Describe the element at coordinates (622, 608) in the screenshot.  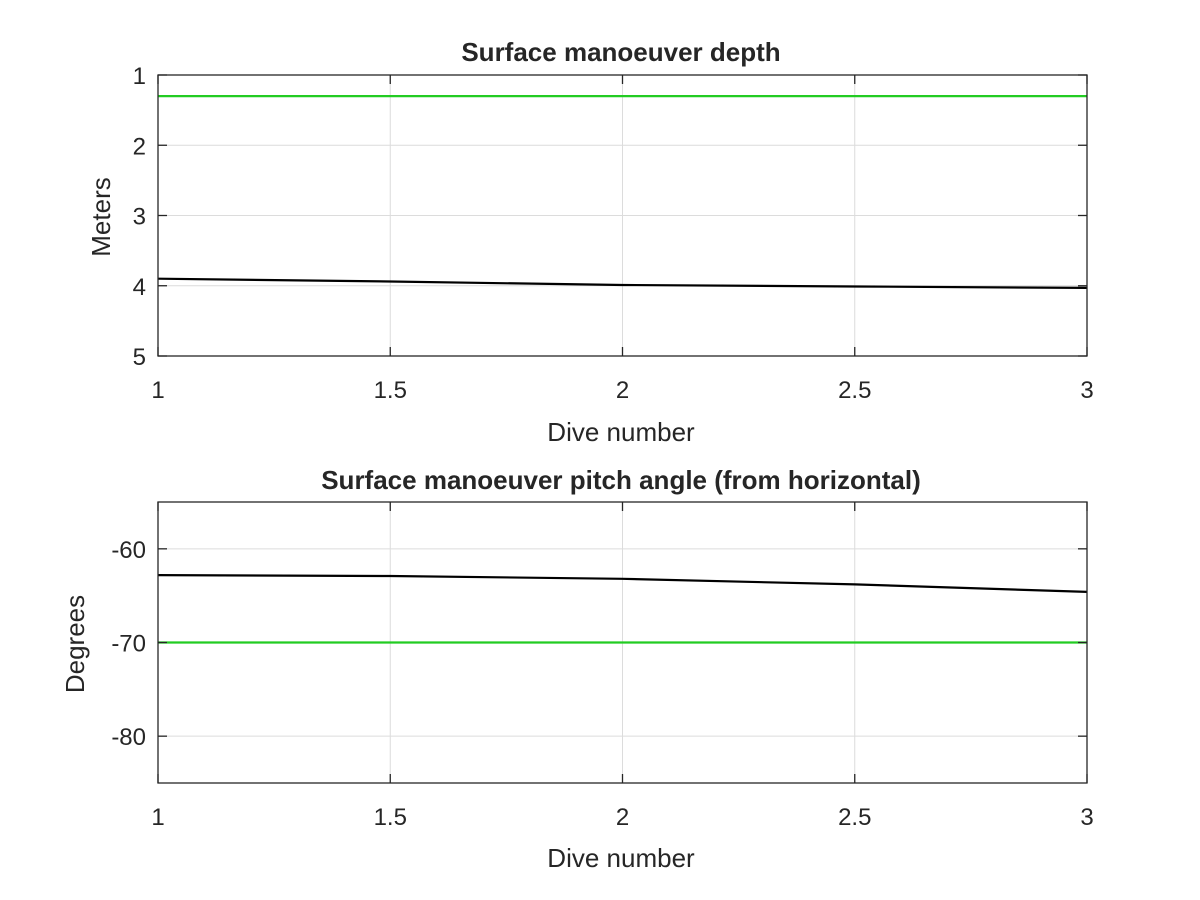
I see `plot-lines` at that location.